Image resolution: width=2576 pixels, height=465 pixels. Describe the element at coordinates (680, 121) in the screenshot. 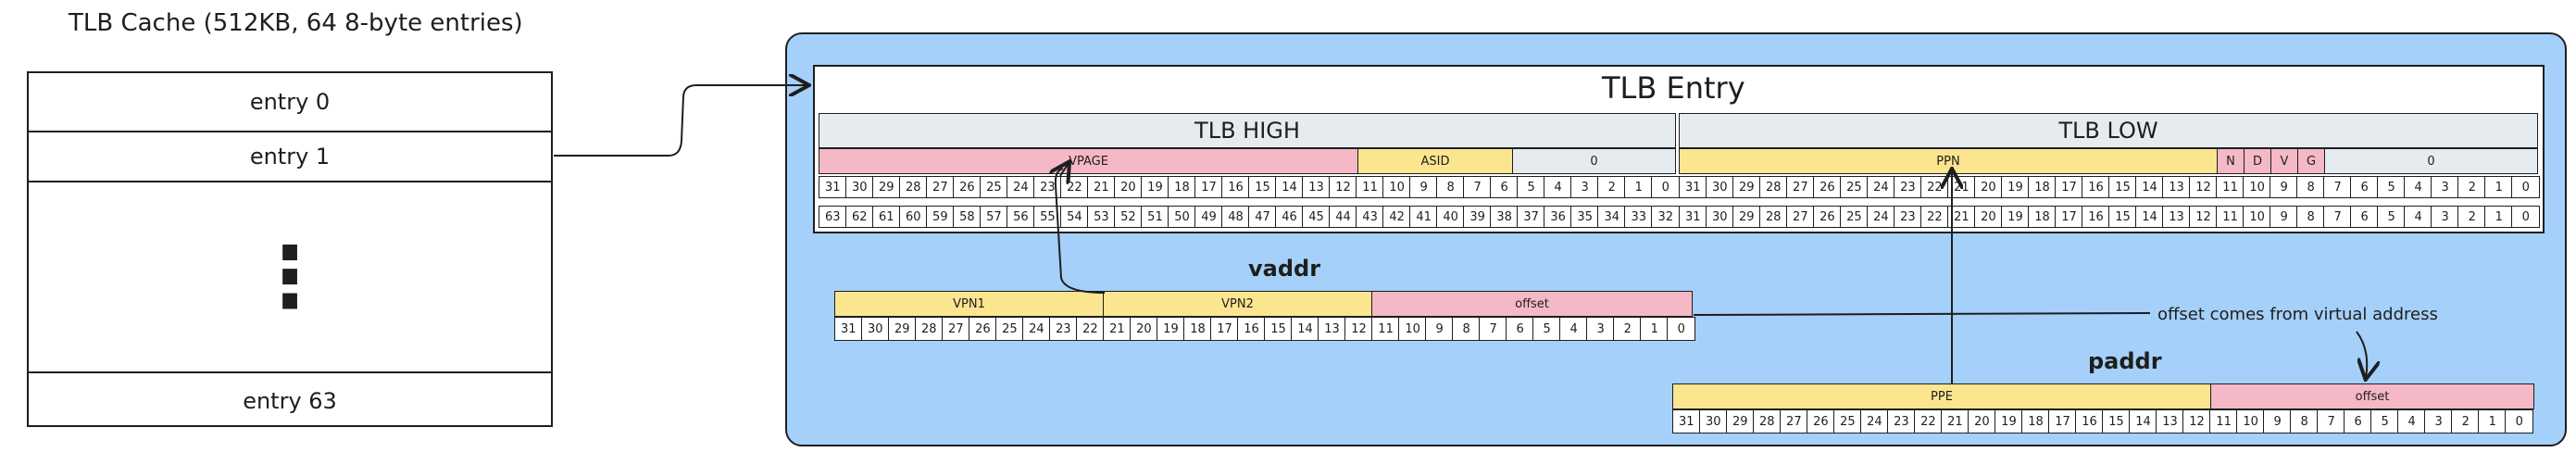

I see `cache-to-entry-arrow` at that location.